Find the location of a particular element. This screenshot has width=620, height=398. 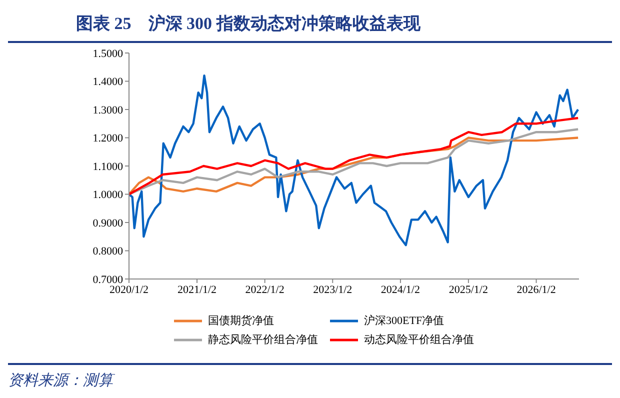

x-tick-label: 2023/1/2 is located at coordinates (332, 290).